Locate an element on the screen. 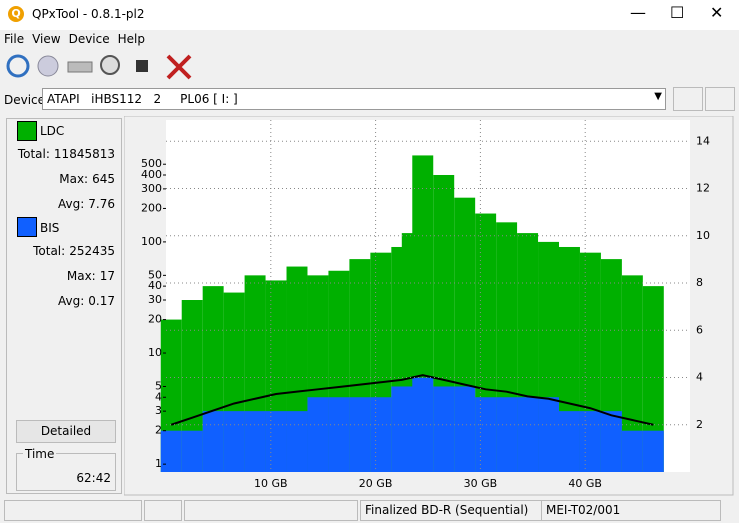 The width and height of the screenshot is (739, 523). y2-tick-label: 6 is located at coordinates (699, 329).